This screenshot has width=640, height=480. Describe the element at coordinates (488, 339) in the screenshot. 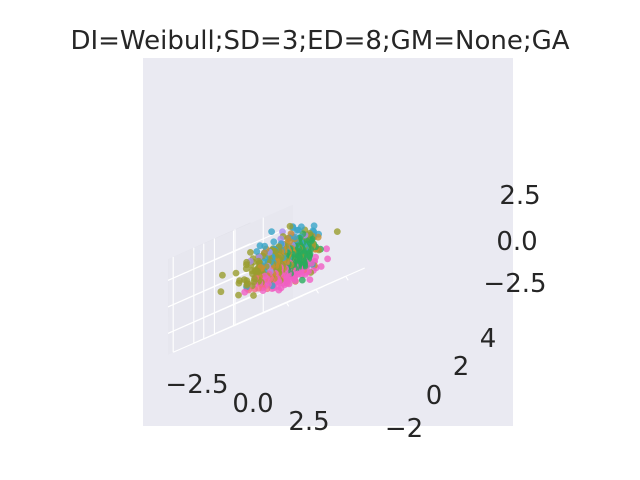

I see `y-tick-label: 4` at that location.